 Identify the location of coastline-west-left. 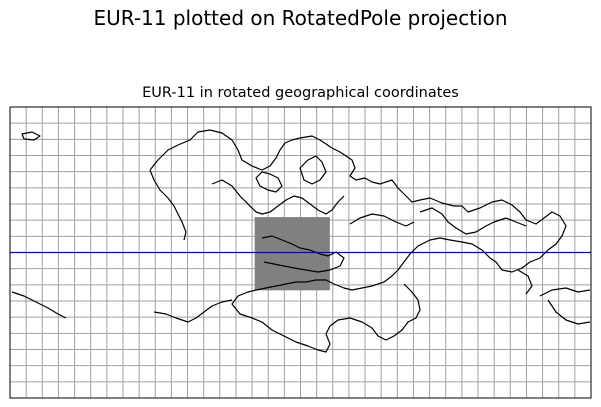
(168, 205).